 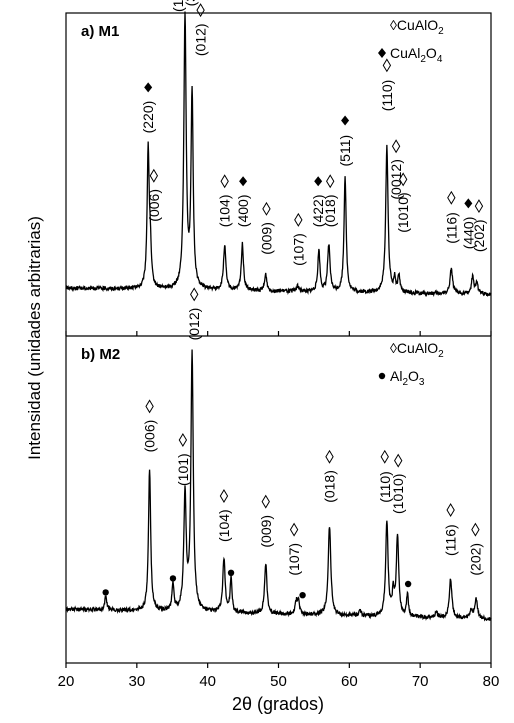 I want to click on peak-label-m1-1: (006), so click(x=154, y=205).